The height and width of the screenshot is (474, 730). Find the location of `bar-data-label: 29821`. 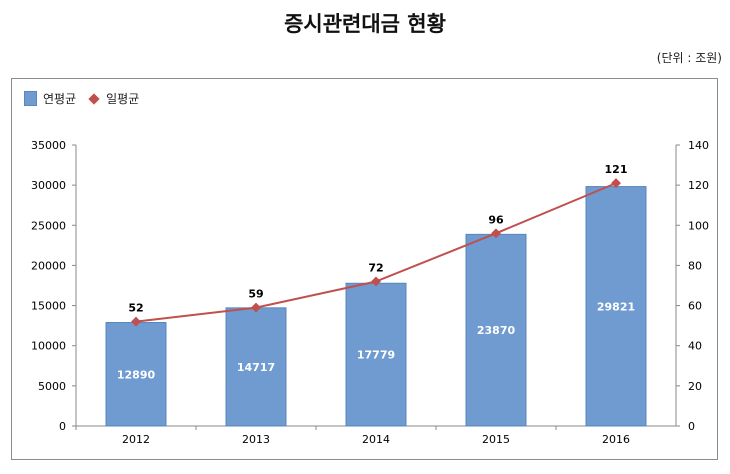

bar-data-label: 29821 is located at coordinates (616, 306).